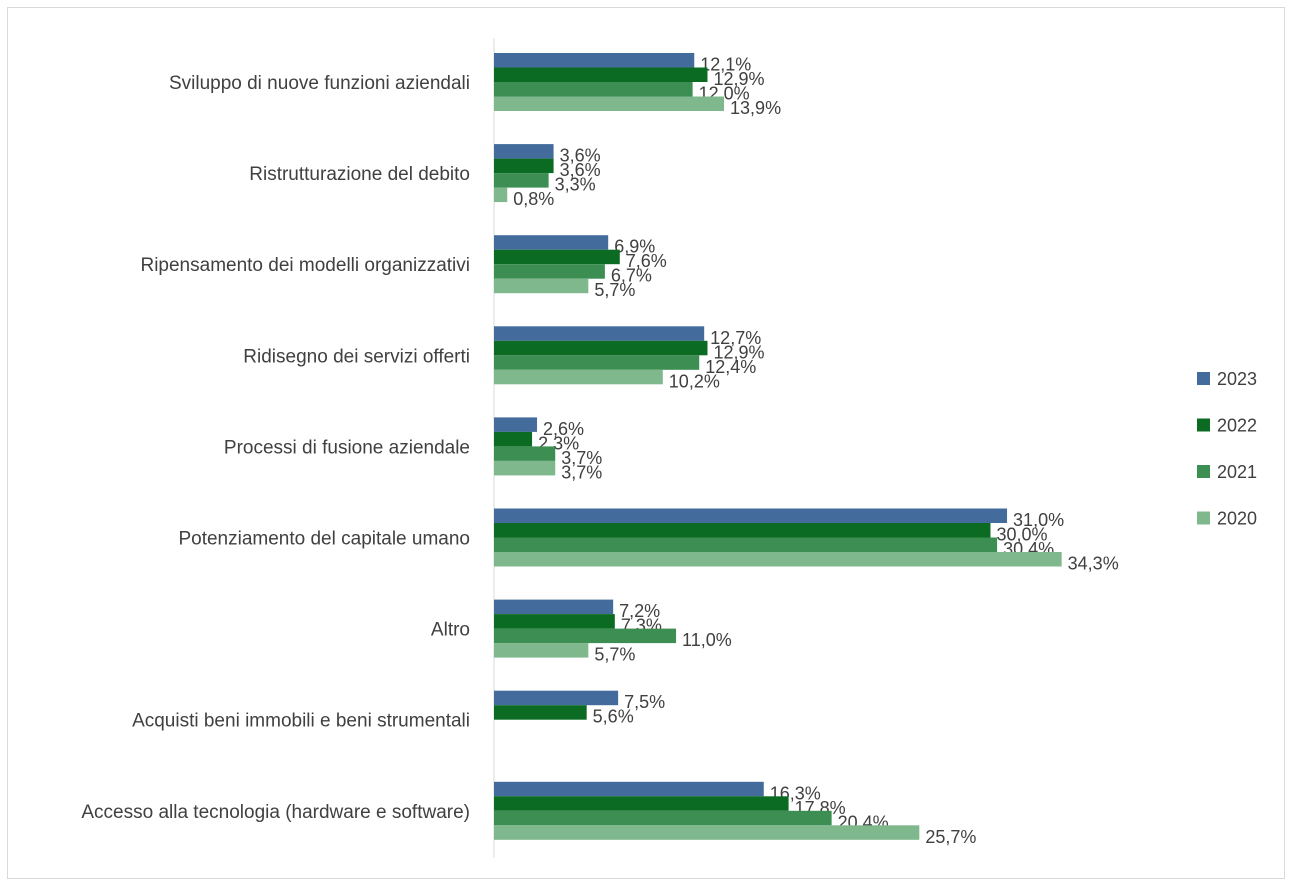 The width and height of the screenshot is (1292, 887). What do you see at coordinates (1203, 471) in the screenshot?
I see `legend-swatch-2021` at bounding box center [1203, 471].